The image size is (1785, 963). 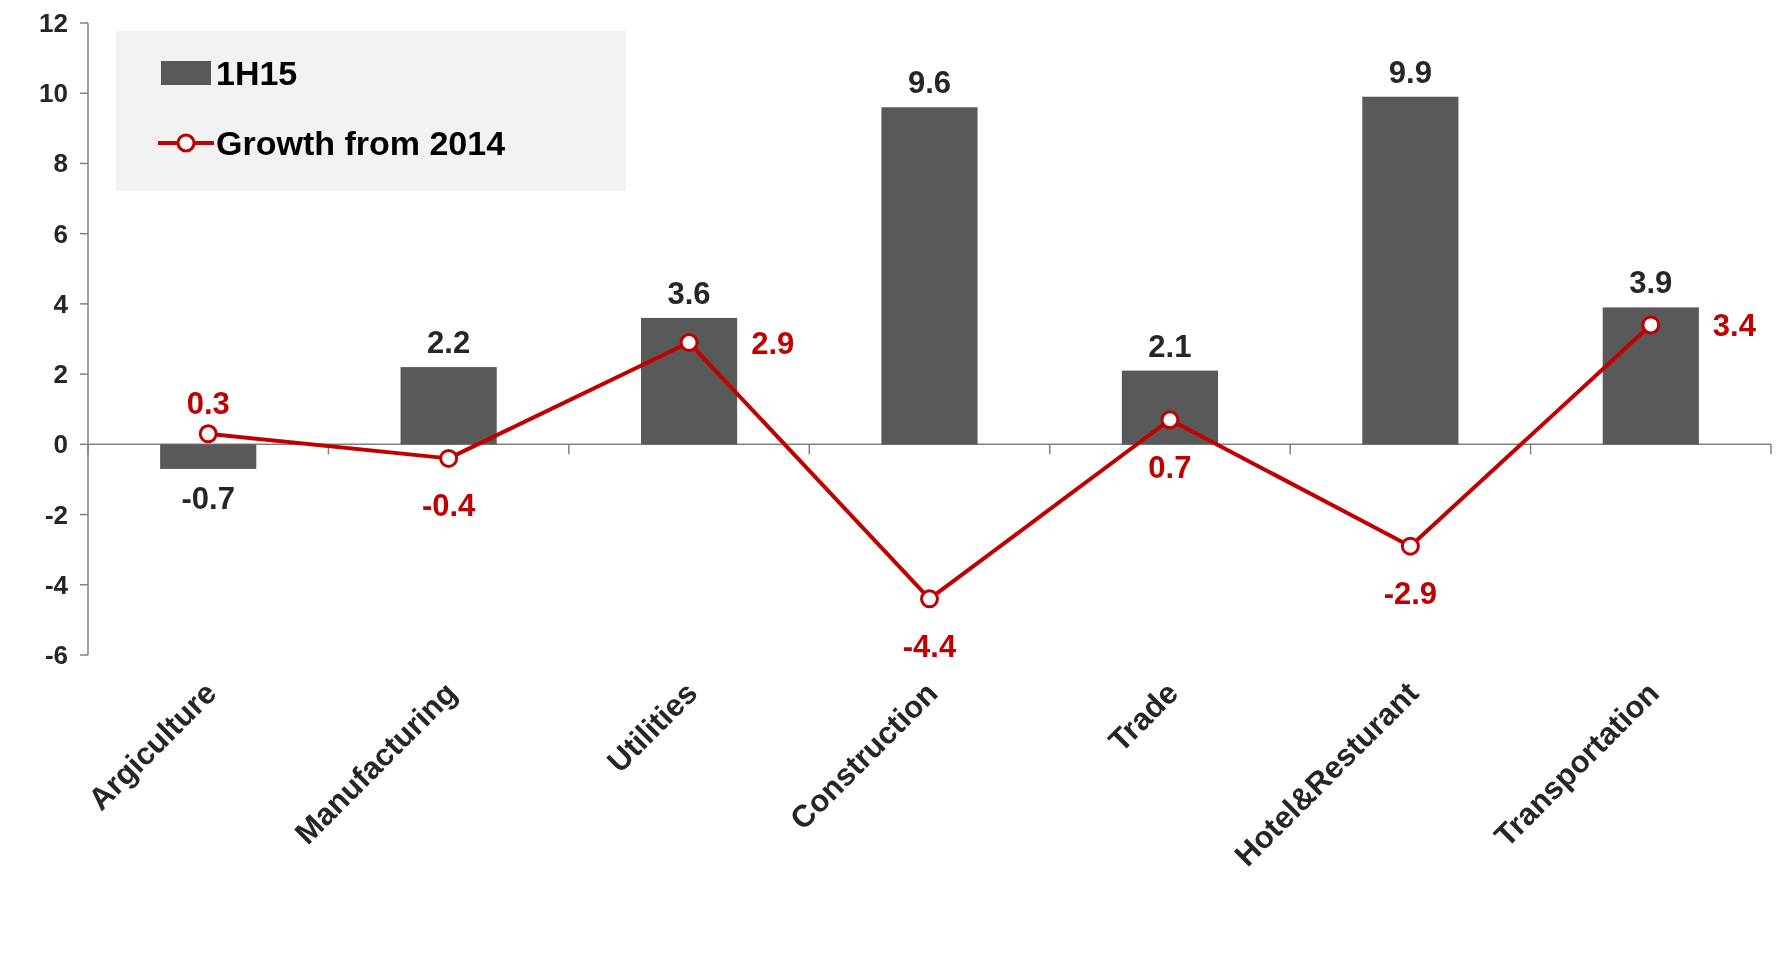 I want to click on data-label: -4.4, so click(x=929, y=646).